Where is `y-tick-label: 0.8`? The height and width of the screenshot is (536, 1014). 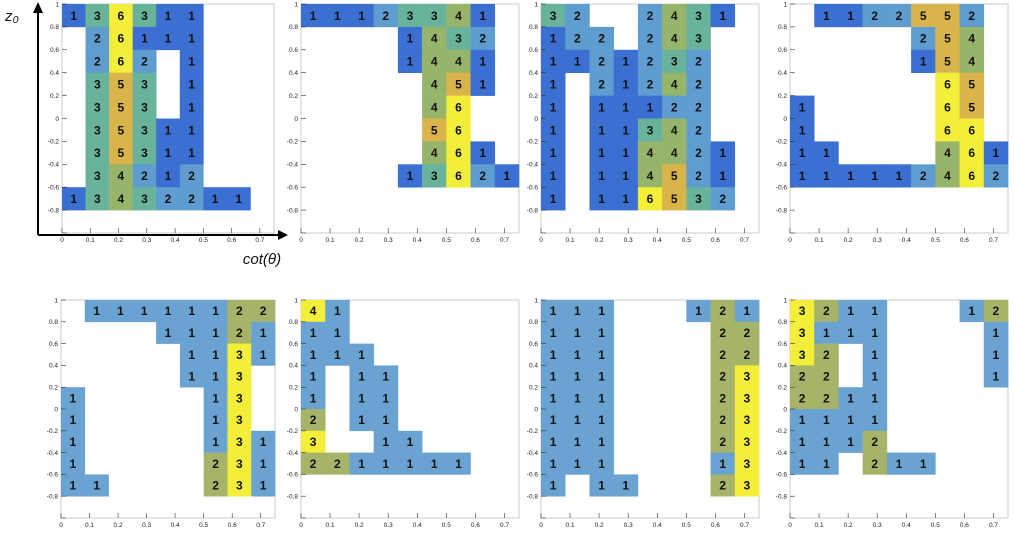 y-tick-label: 0.8 is located at coordinates (54, 27).